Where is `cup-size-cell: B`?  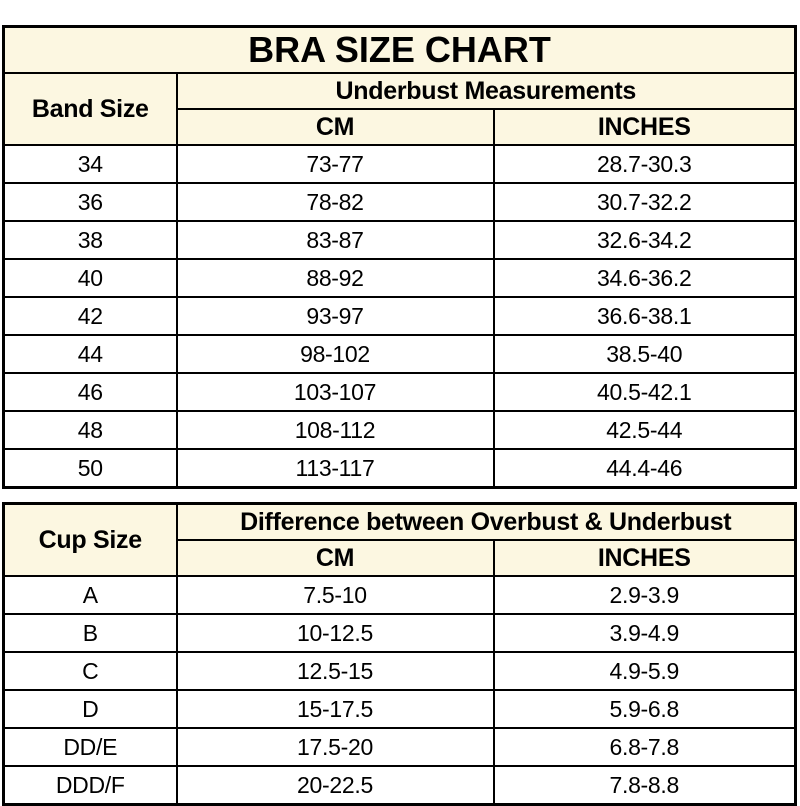
cup-size-cell: B is located at coordinates (90, 633).